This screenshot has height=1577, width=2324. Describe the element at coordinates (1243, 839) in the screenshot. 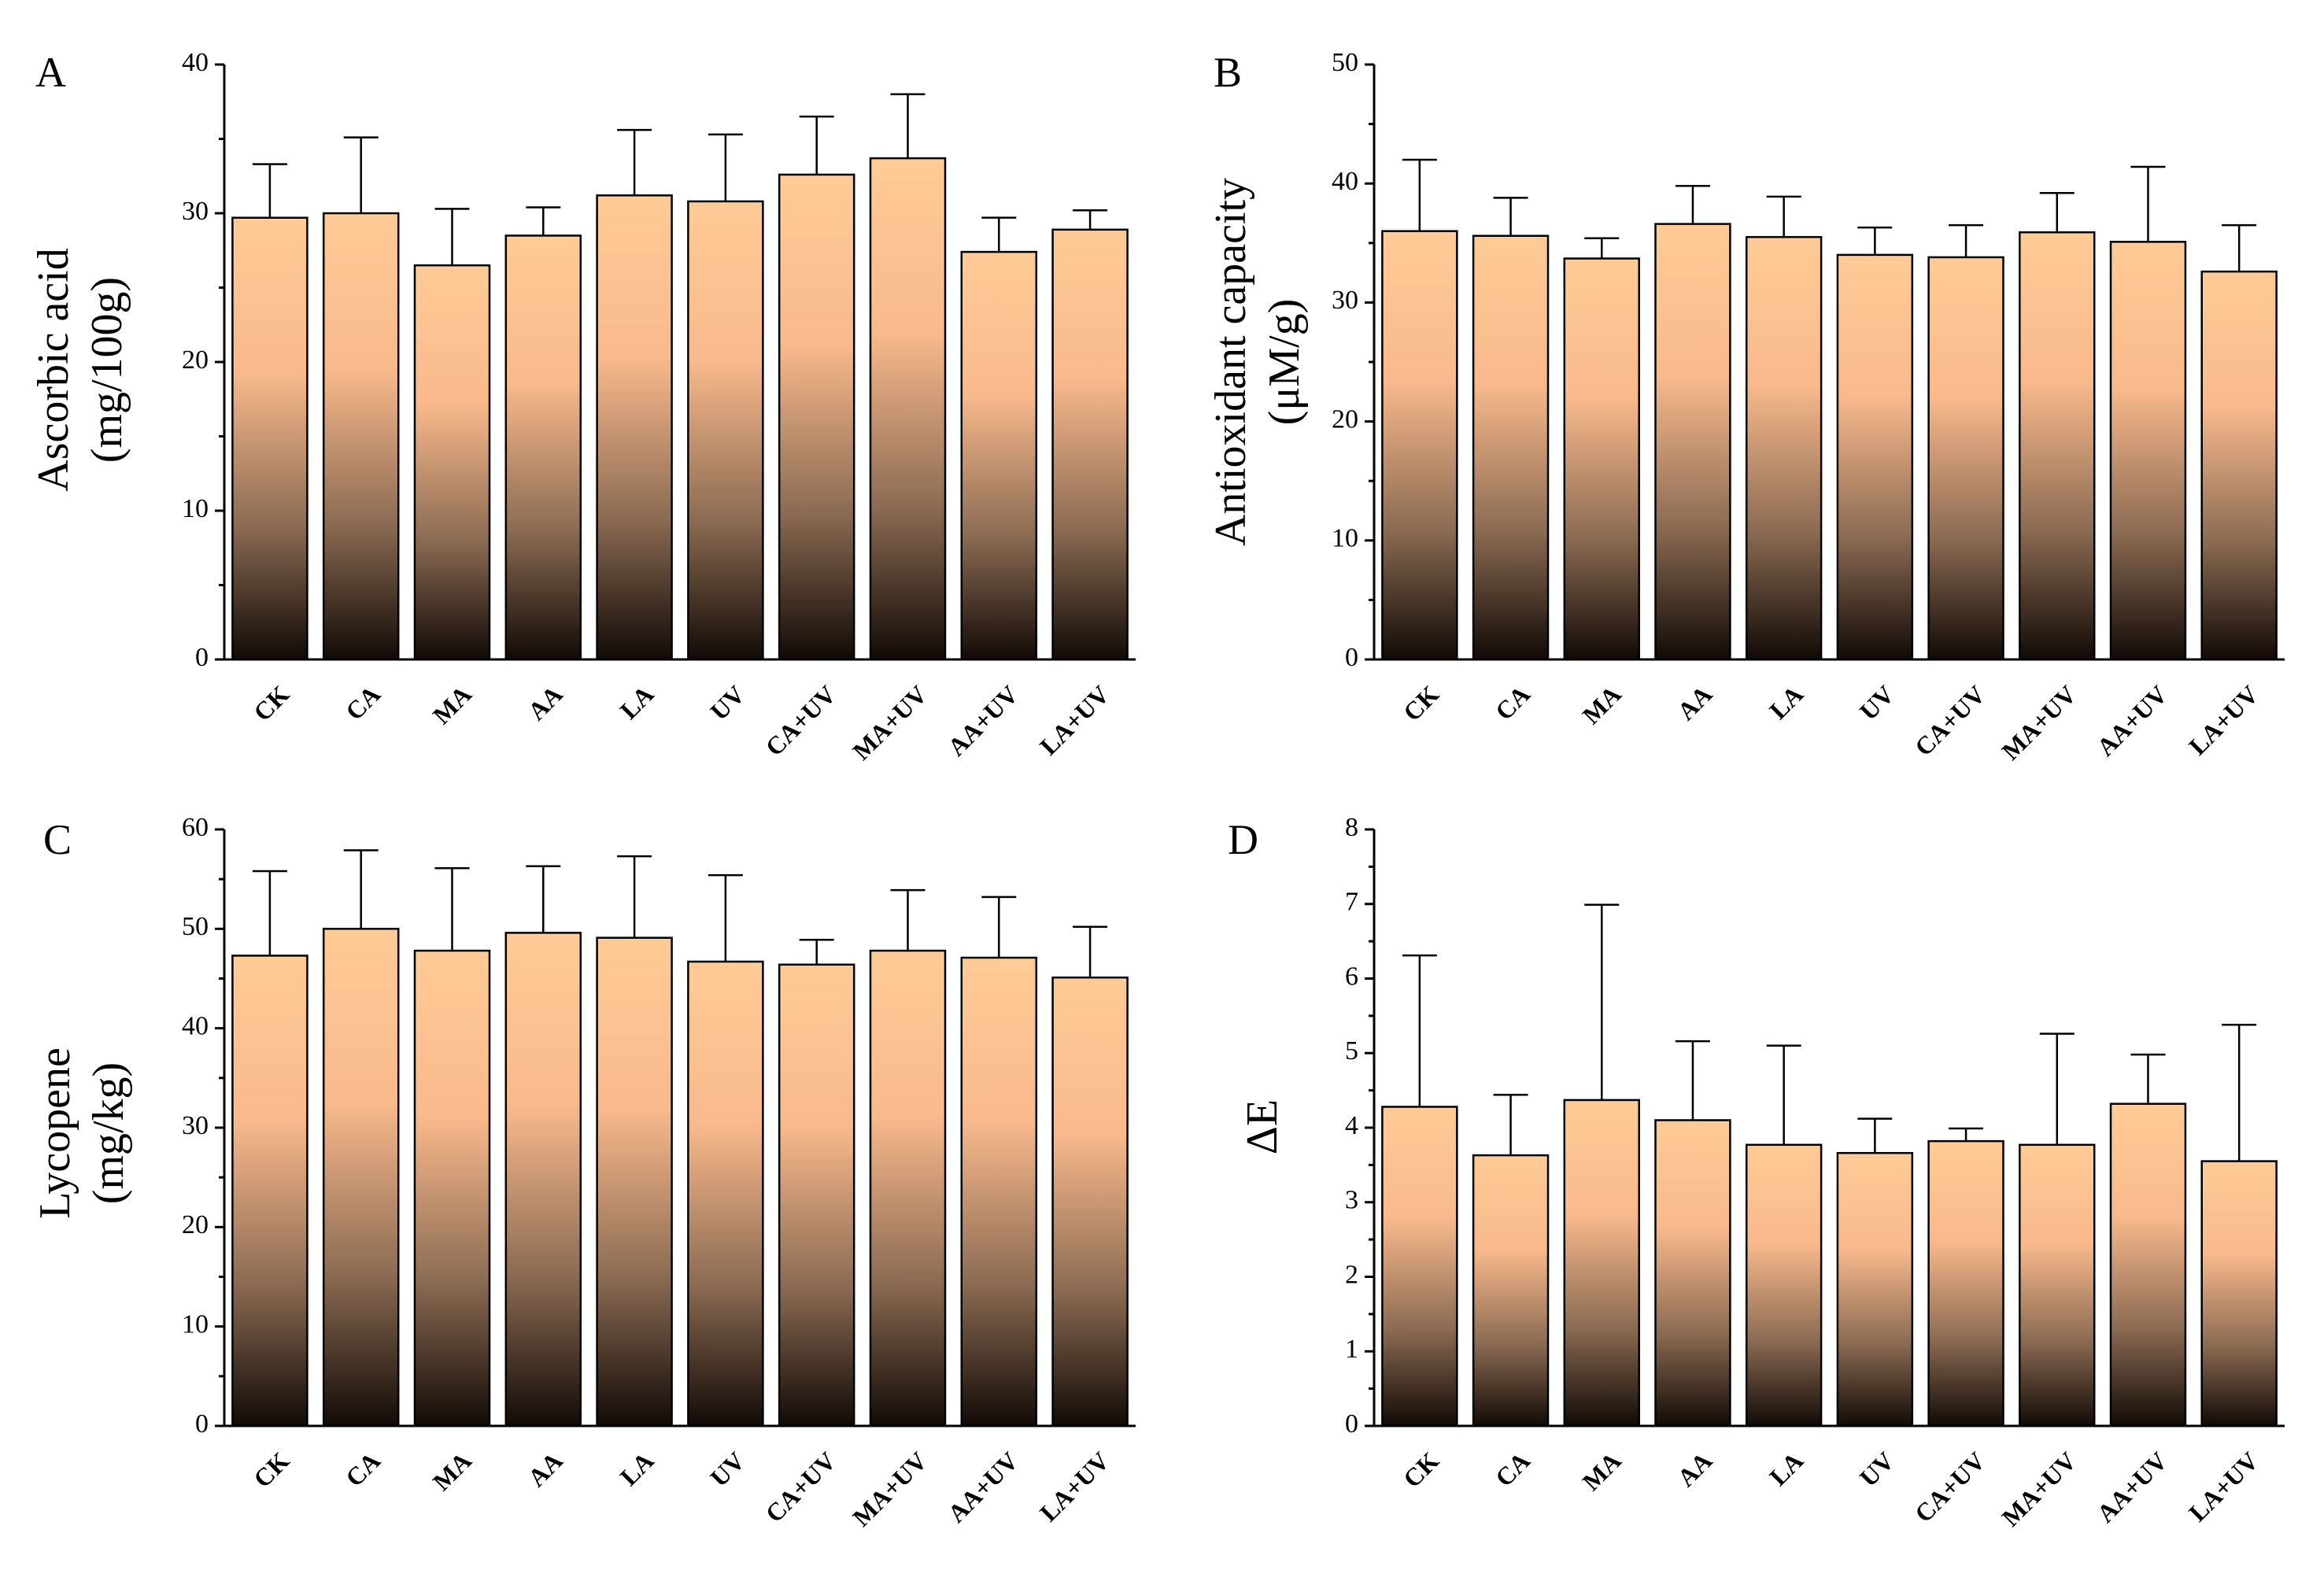

I see `panel-letter: D` at that location.